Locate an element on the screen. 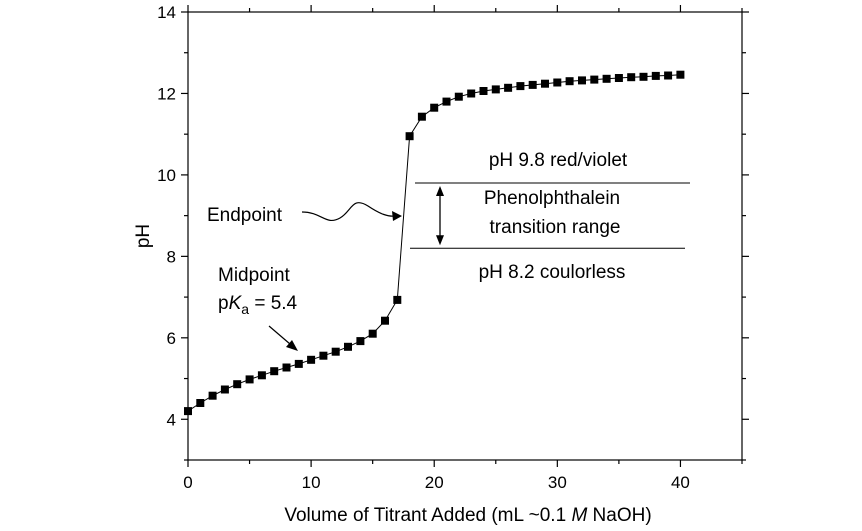  x-tick-label: 40 is located at coordinates (680, 482).